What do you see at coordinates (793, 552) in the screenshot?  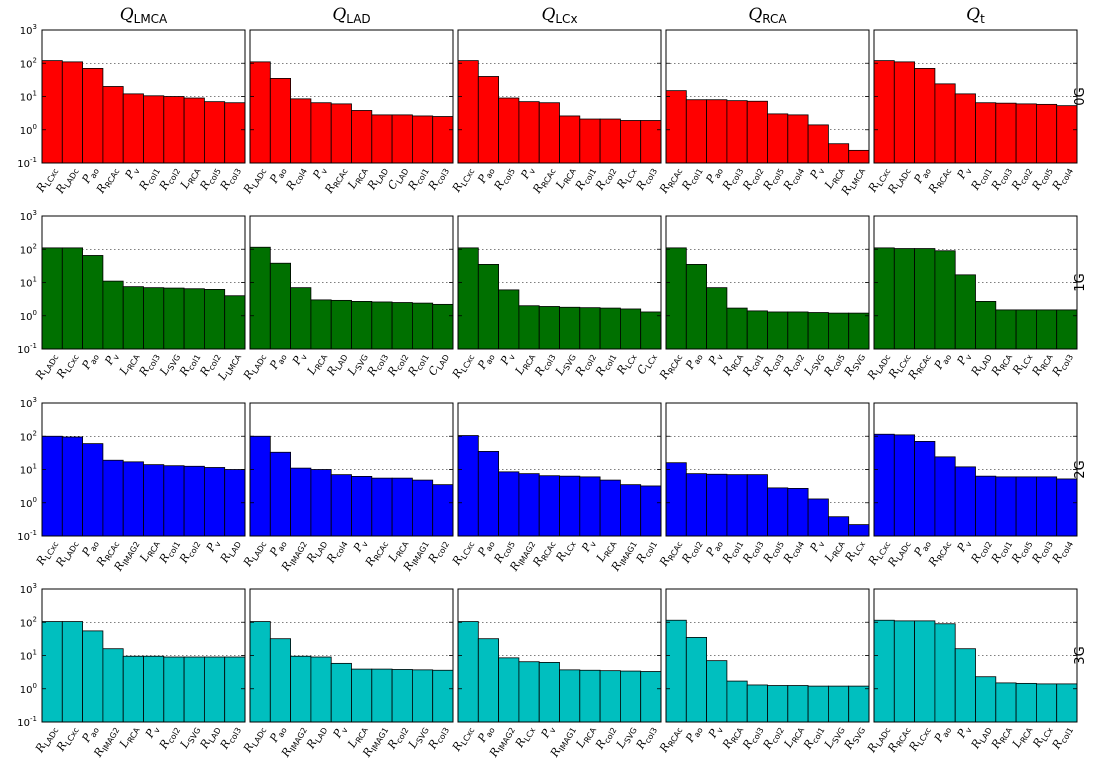 I see `x-tick-label: Rcol4` at bounding box center [793, 552].